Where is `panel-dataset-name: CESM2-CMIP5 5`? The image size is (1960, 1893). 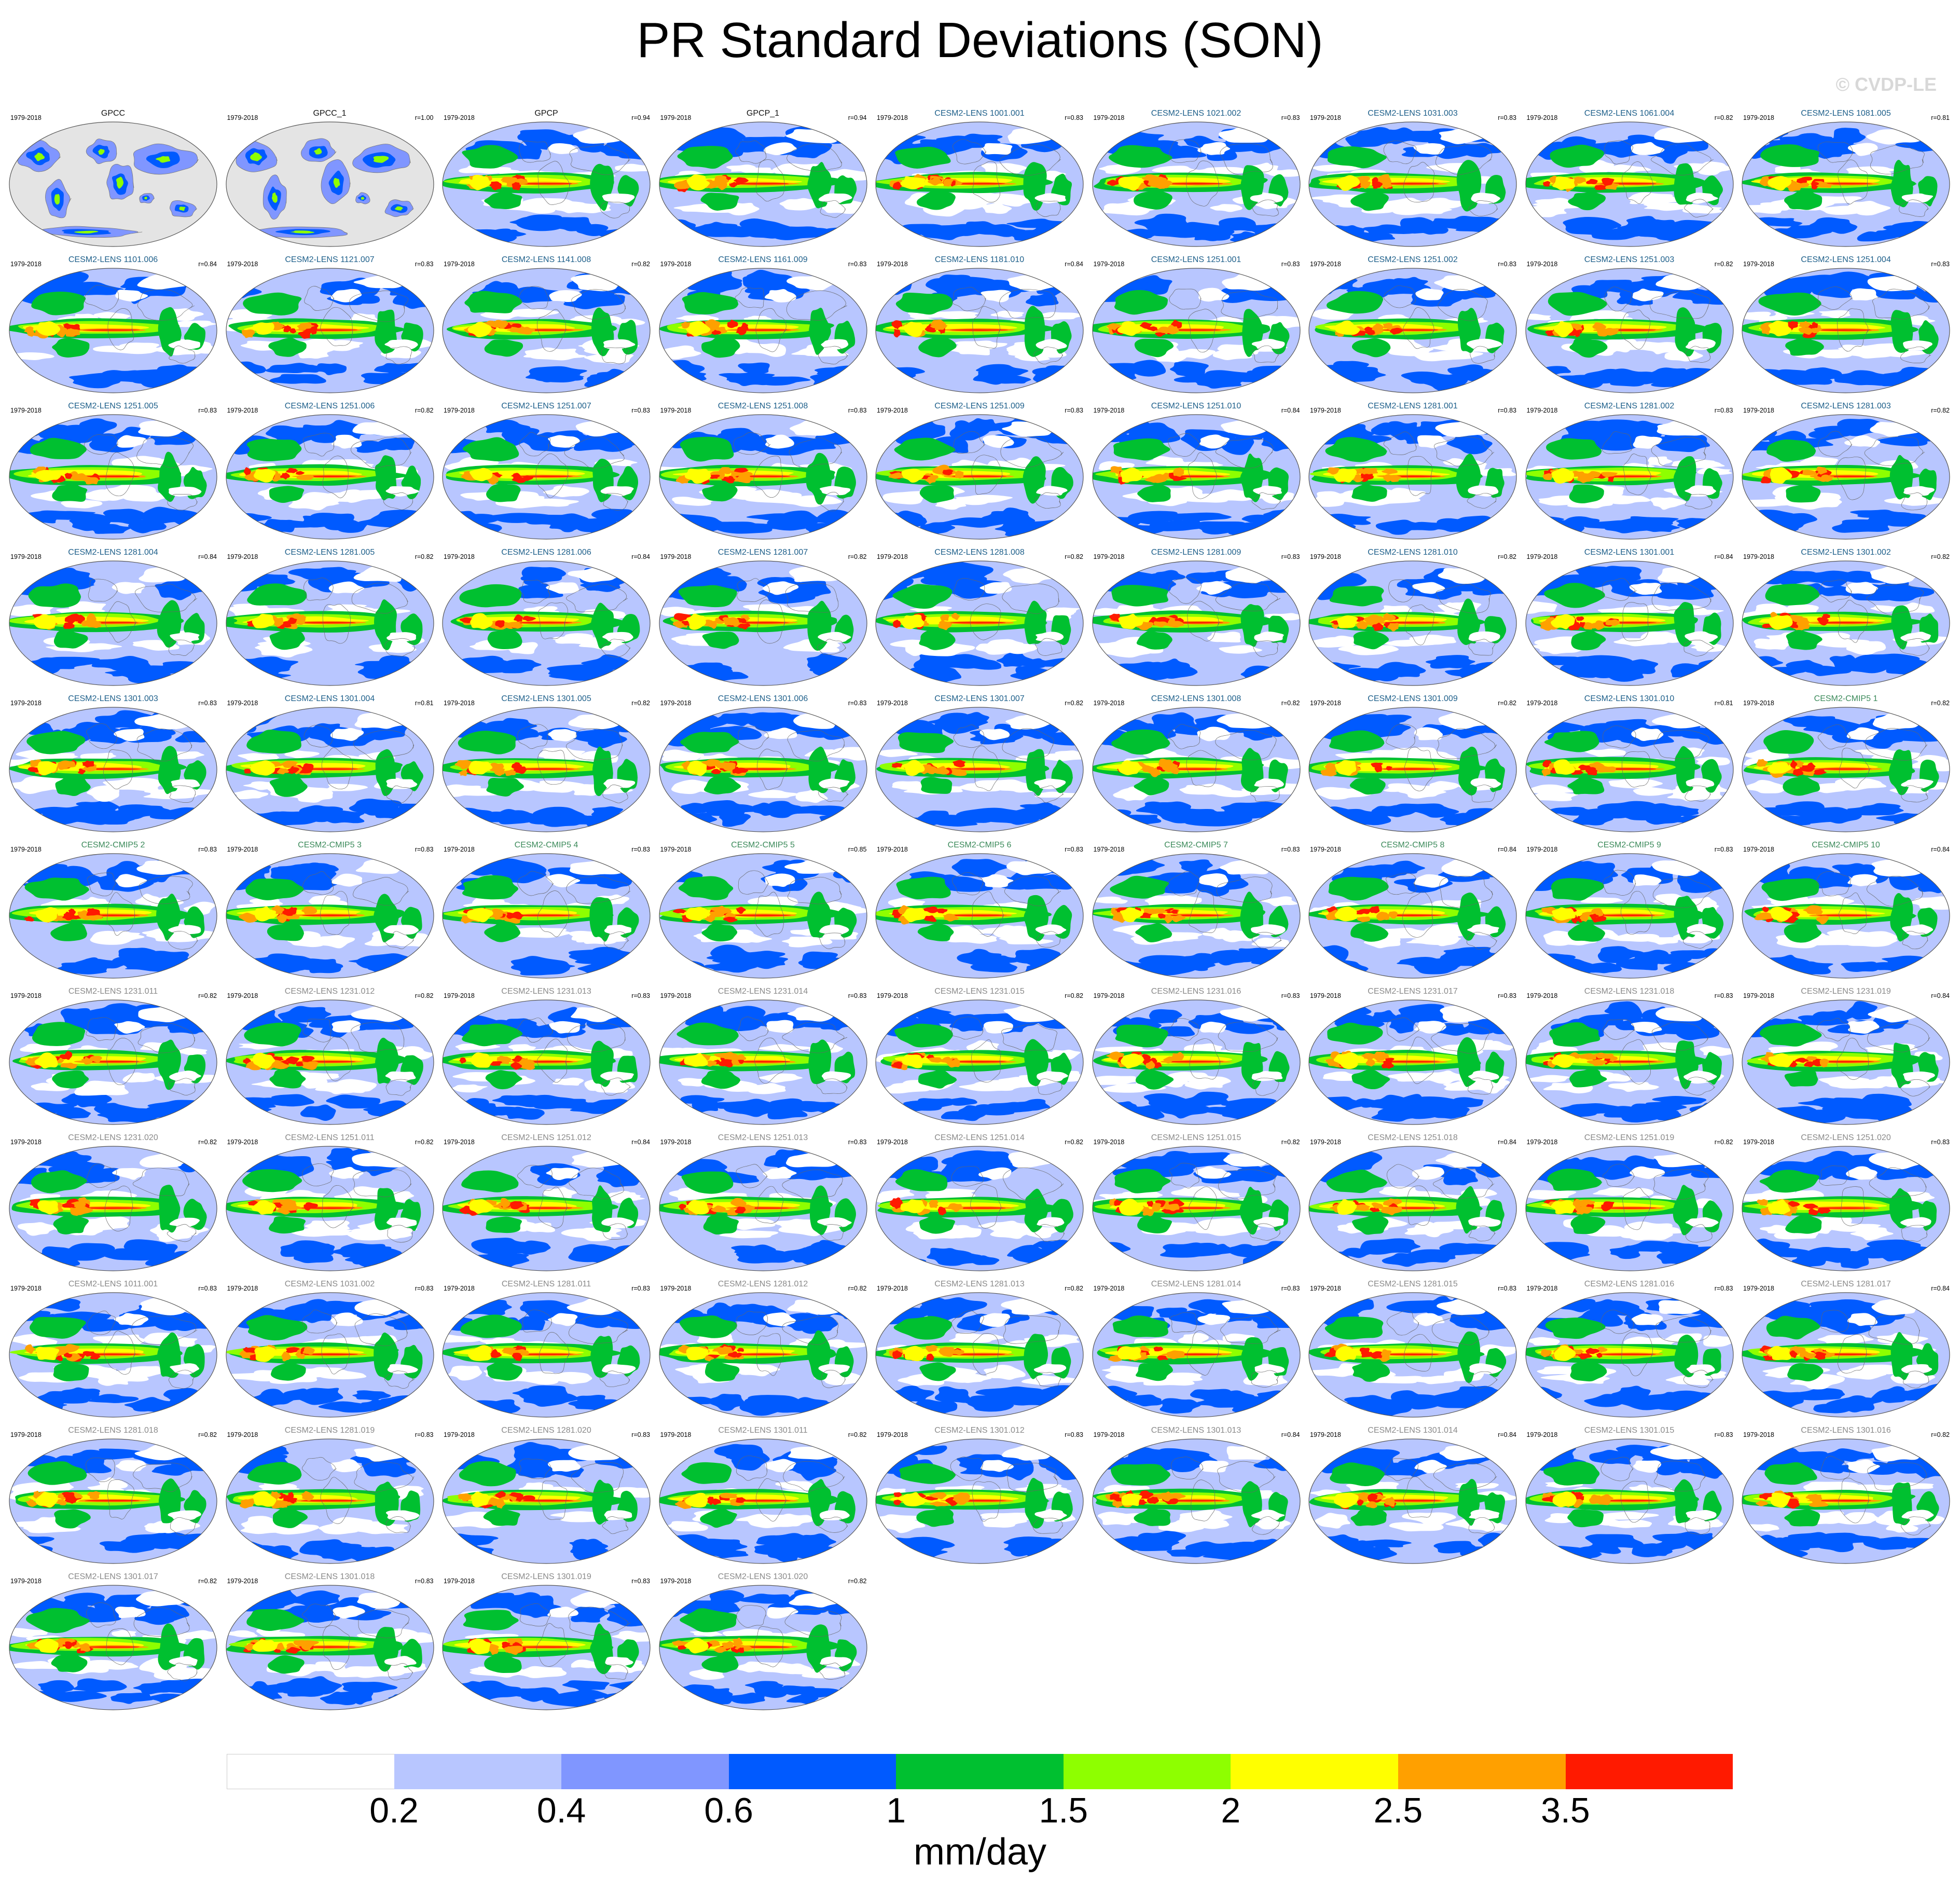
panel-dataset-name: CESM2-CMIP5 5 is located at coordinates (763, 845).